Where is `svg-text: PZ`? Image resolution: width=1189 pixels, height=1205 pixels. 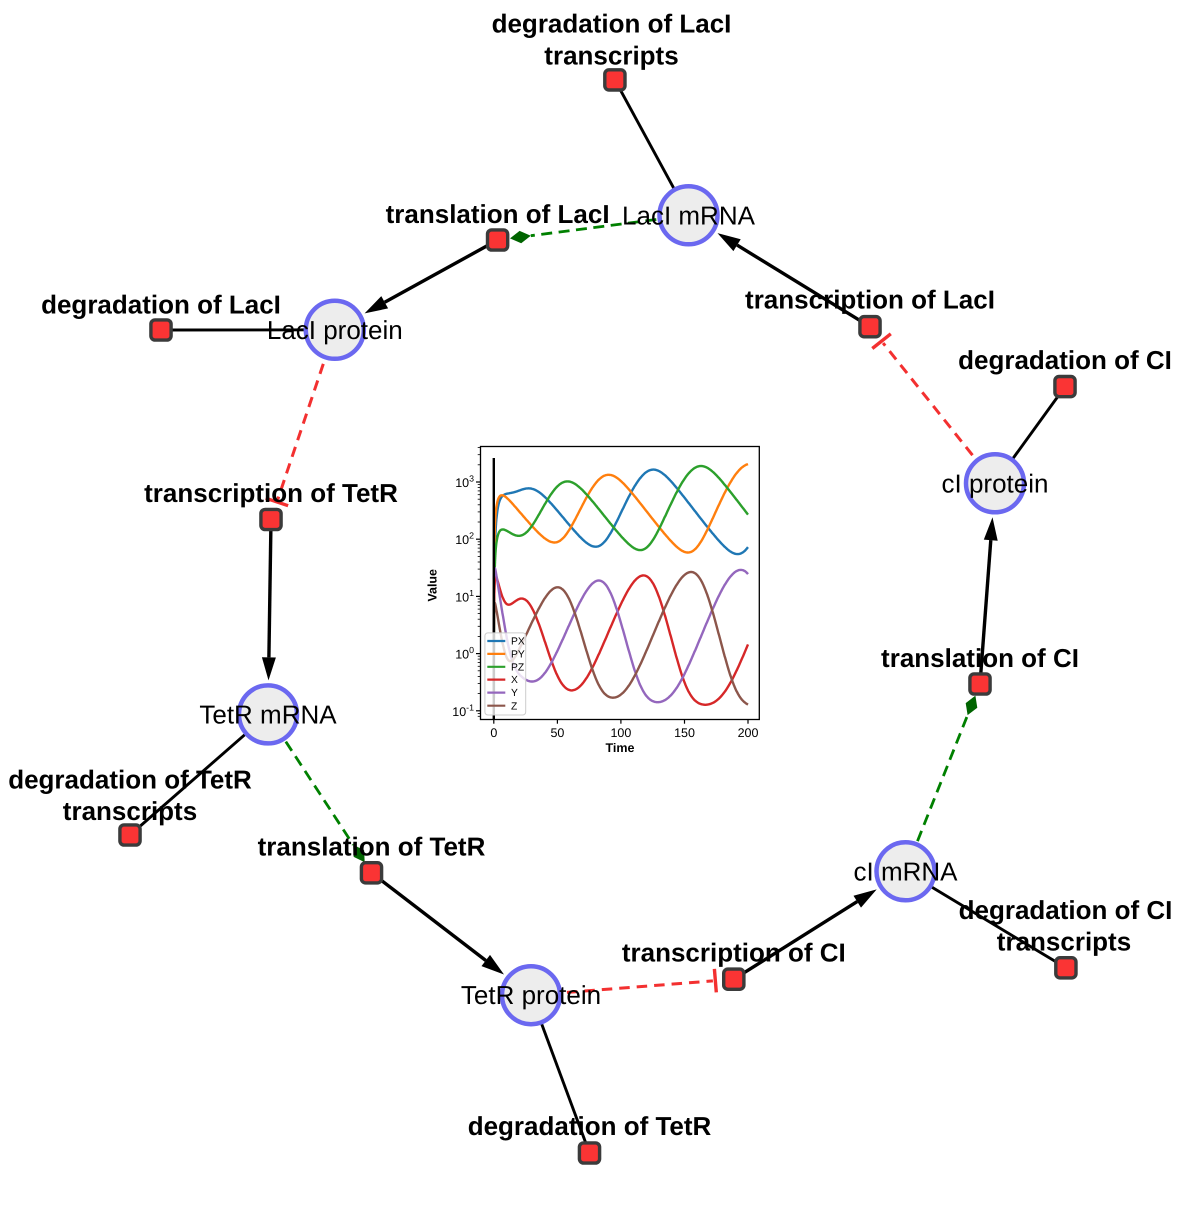 svg-text: PZ is located at coordinates (517, 667).